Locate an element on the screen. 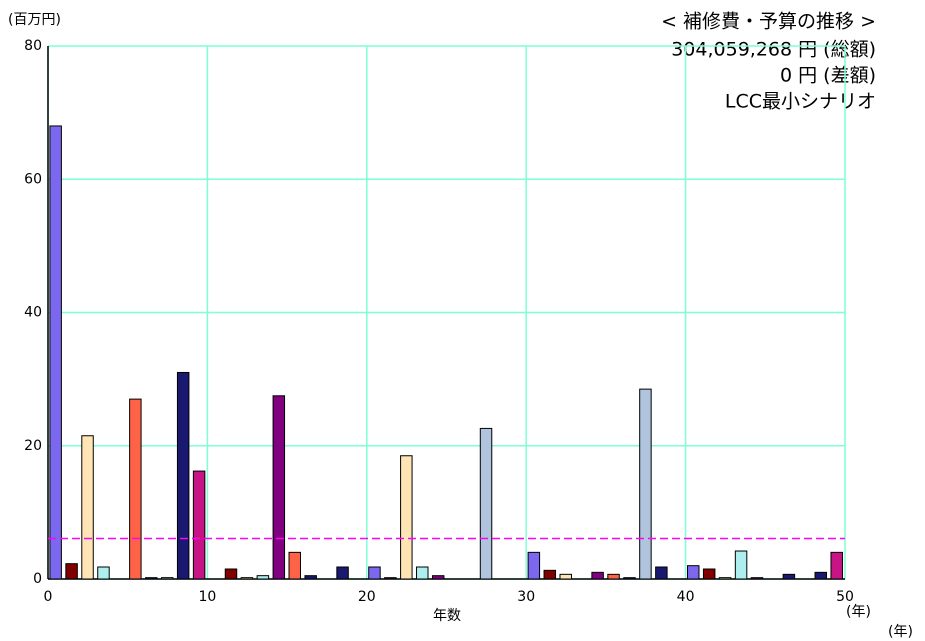 Image resolution: width=925 pixels, height=641 pixels. y-unit: (百万円) is located at coordinates (34, 20).